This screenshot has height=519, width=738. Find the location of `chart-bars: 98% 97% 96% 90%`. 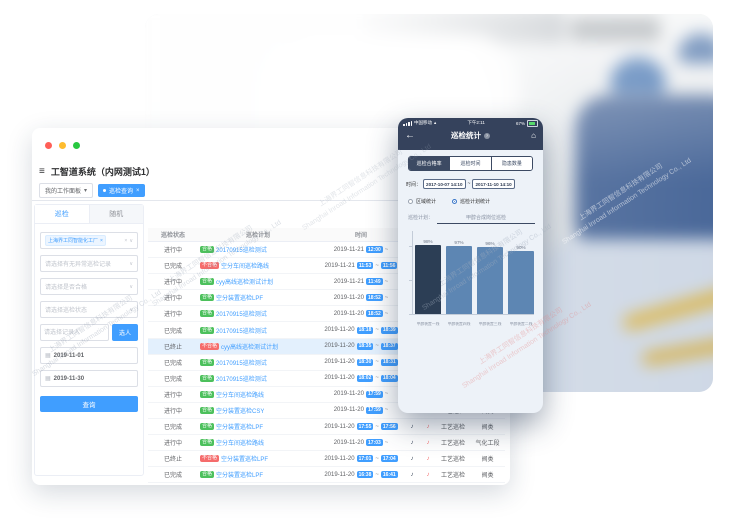

chart-bars: 98% 97% 96% 90% is located at coordinates (474, 272).